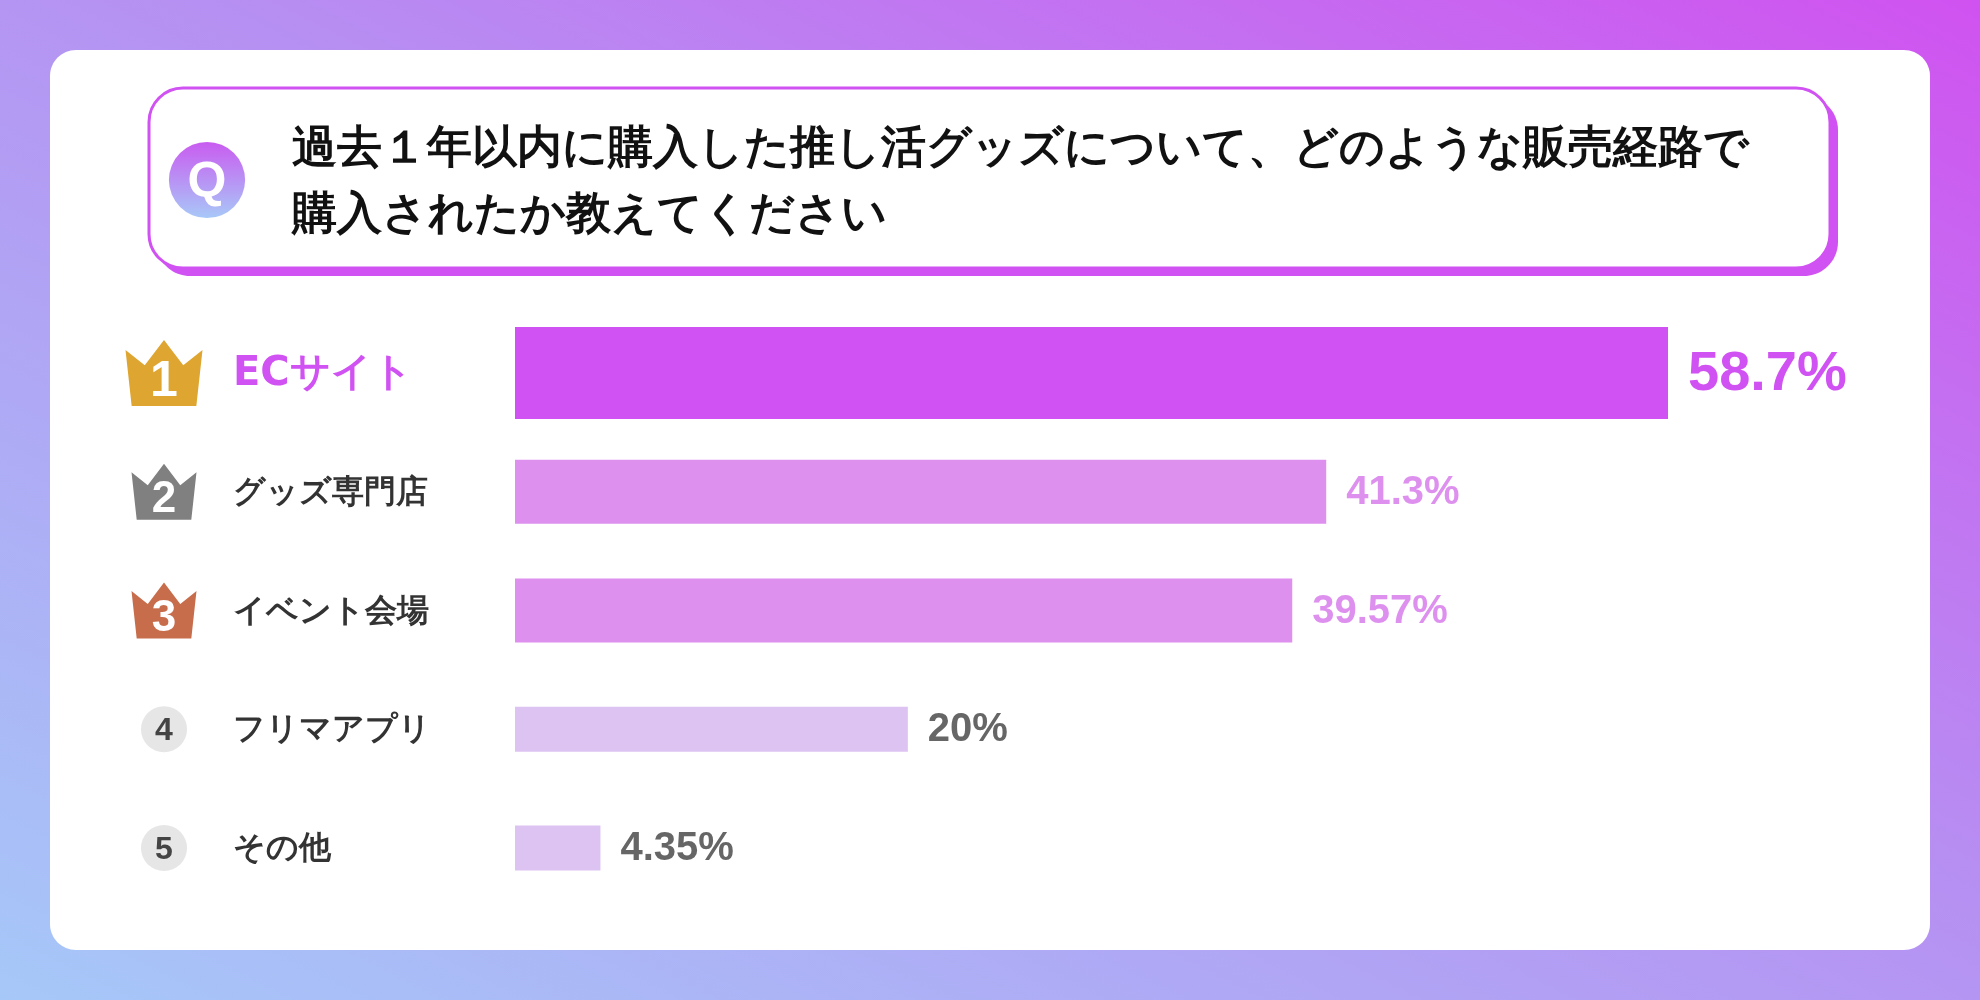  I want to click on text: Q, so click(207, 180).